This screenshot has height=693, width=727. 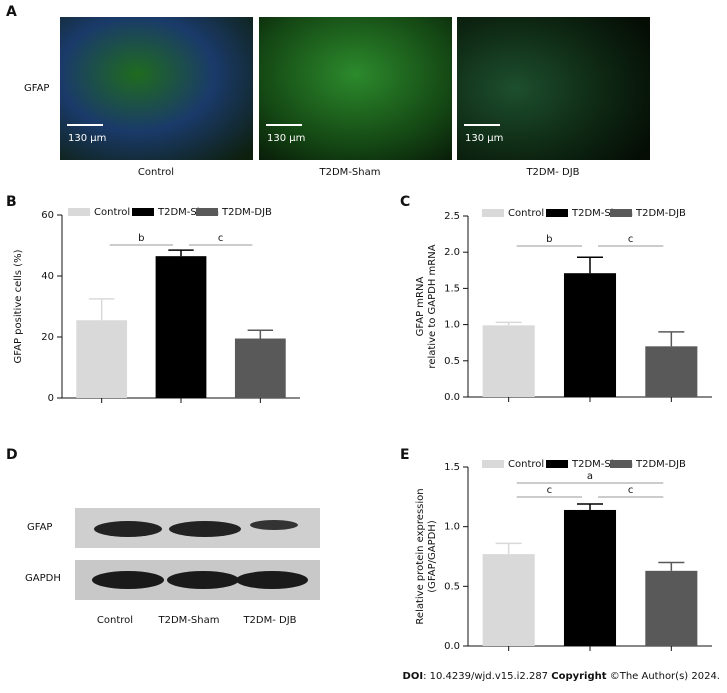 What do you see at coordinates (18, 306) in the screenshot?
I see `y-axis-label: GFAP positive cells (%)` at bounding box center [18, 306].